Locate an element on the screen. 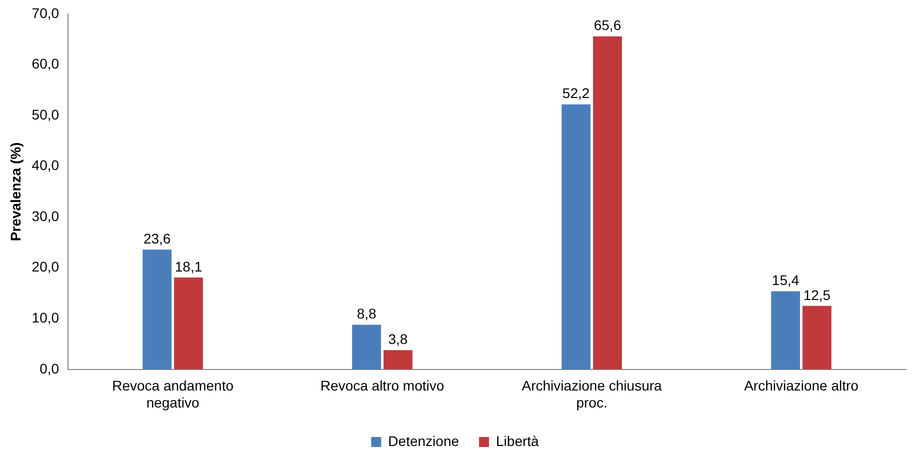  data-label: 3,8 is located at coordinates (398, 338).